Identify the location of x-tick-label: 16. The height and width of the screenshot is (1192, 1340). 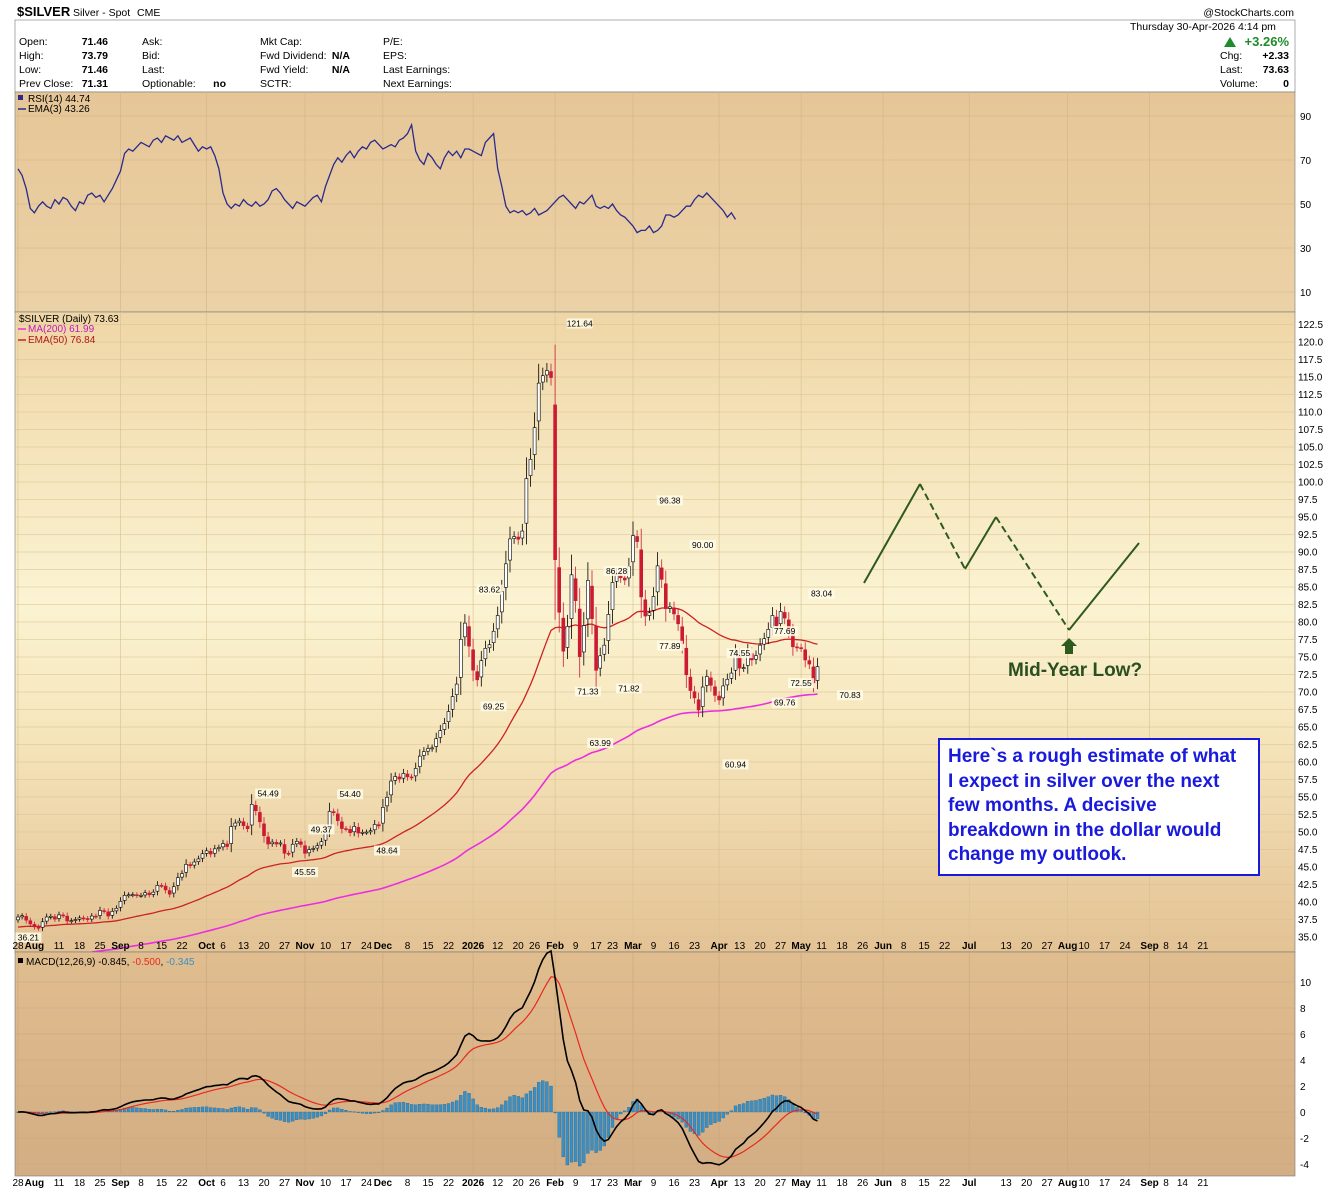
(674, 946).